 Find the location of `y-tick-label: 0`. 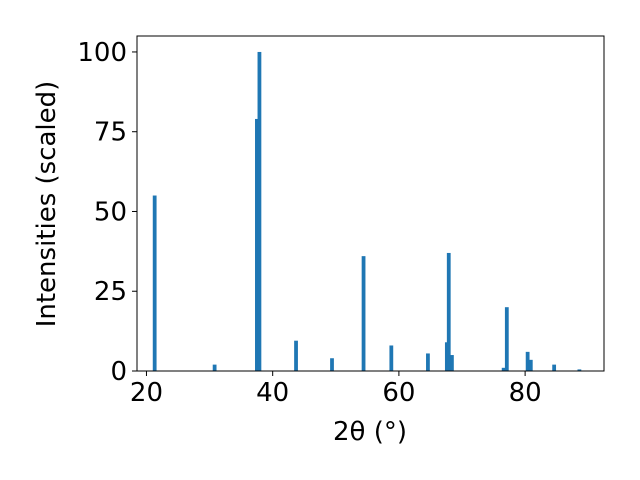

y-tick-label: 0 is located at coordinates (118, 372).